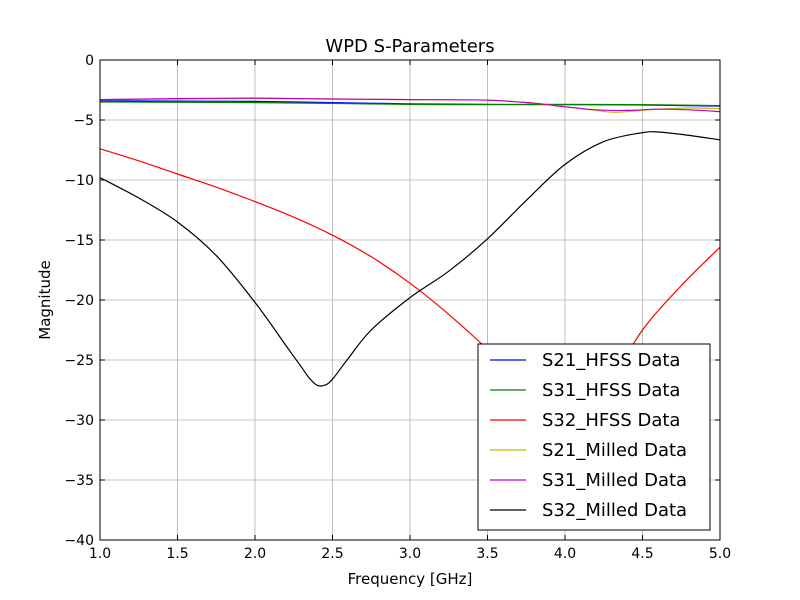 Image resolution: width=800 pixels, height=600 pixels. Describe the element at coordinates (614, 480) in the screenshot. I see `legend-label-s31-milled-data: S31_Milled Data` at that location.